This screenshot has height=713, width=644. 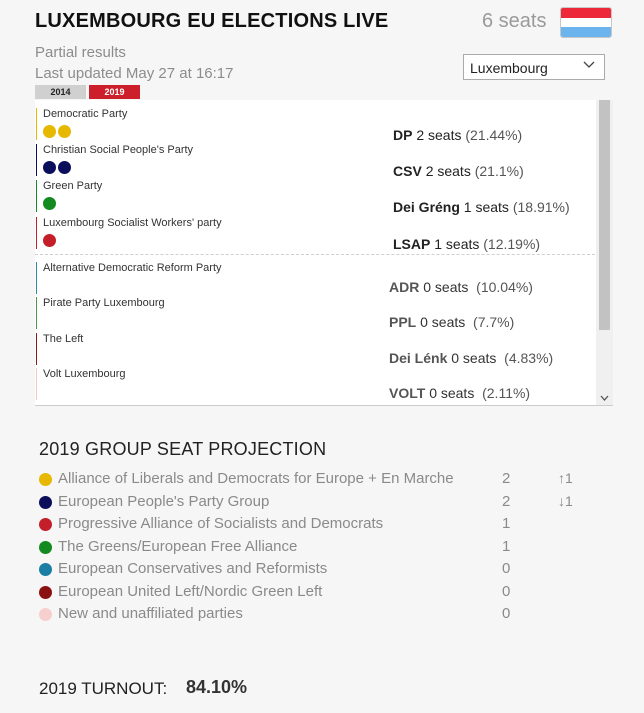 What do you see at coordinates (452, 322) in the screenshot?
I see `party-result: PPL 0 seats (7.7%)` at bounding box center [452, 322].